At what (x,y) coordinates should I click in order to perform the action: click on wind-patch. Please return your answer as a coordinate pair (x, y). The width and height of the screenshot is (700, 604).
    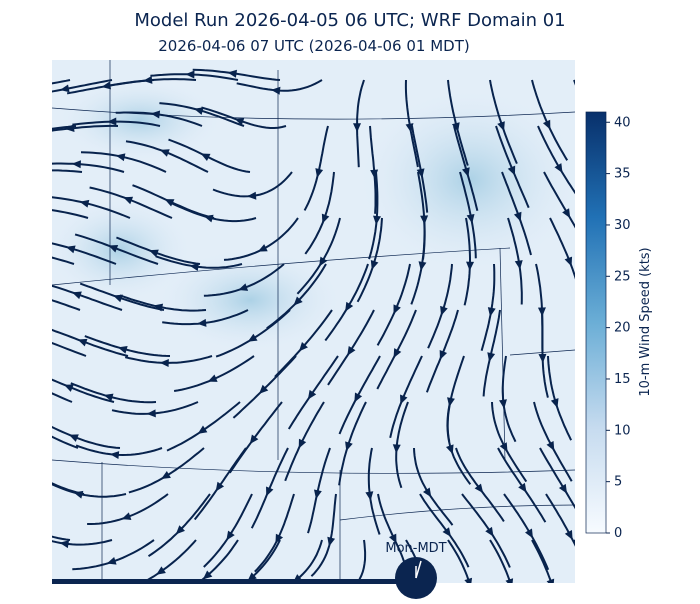
    Looking at the image, I should click on (140, 120).